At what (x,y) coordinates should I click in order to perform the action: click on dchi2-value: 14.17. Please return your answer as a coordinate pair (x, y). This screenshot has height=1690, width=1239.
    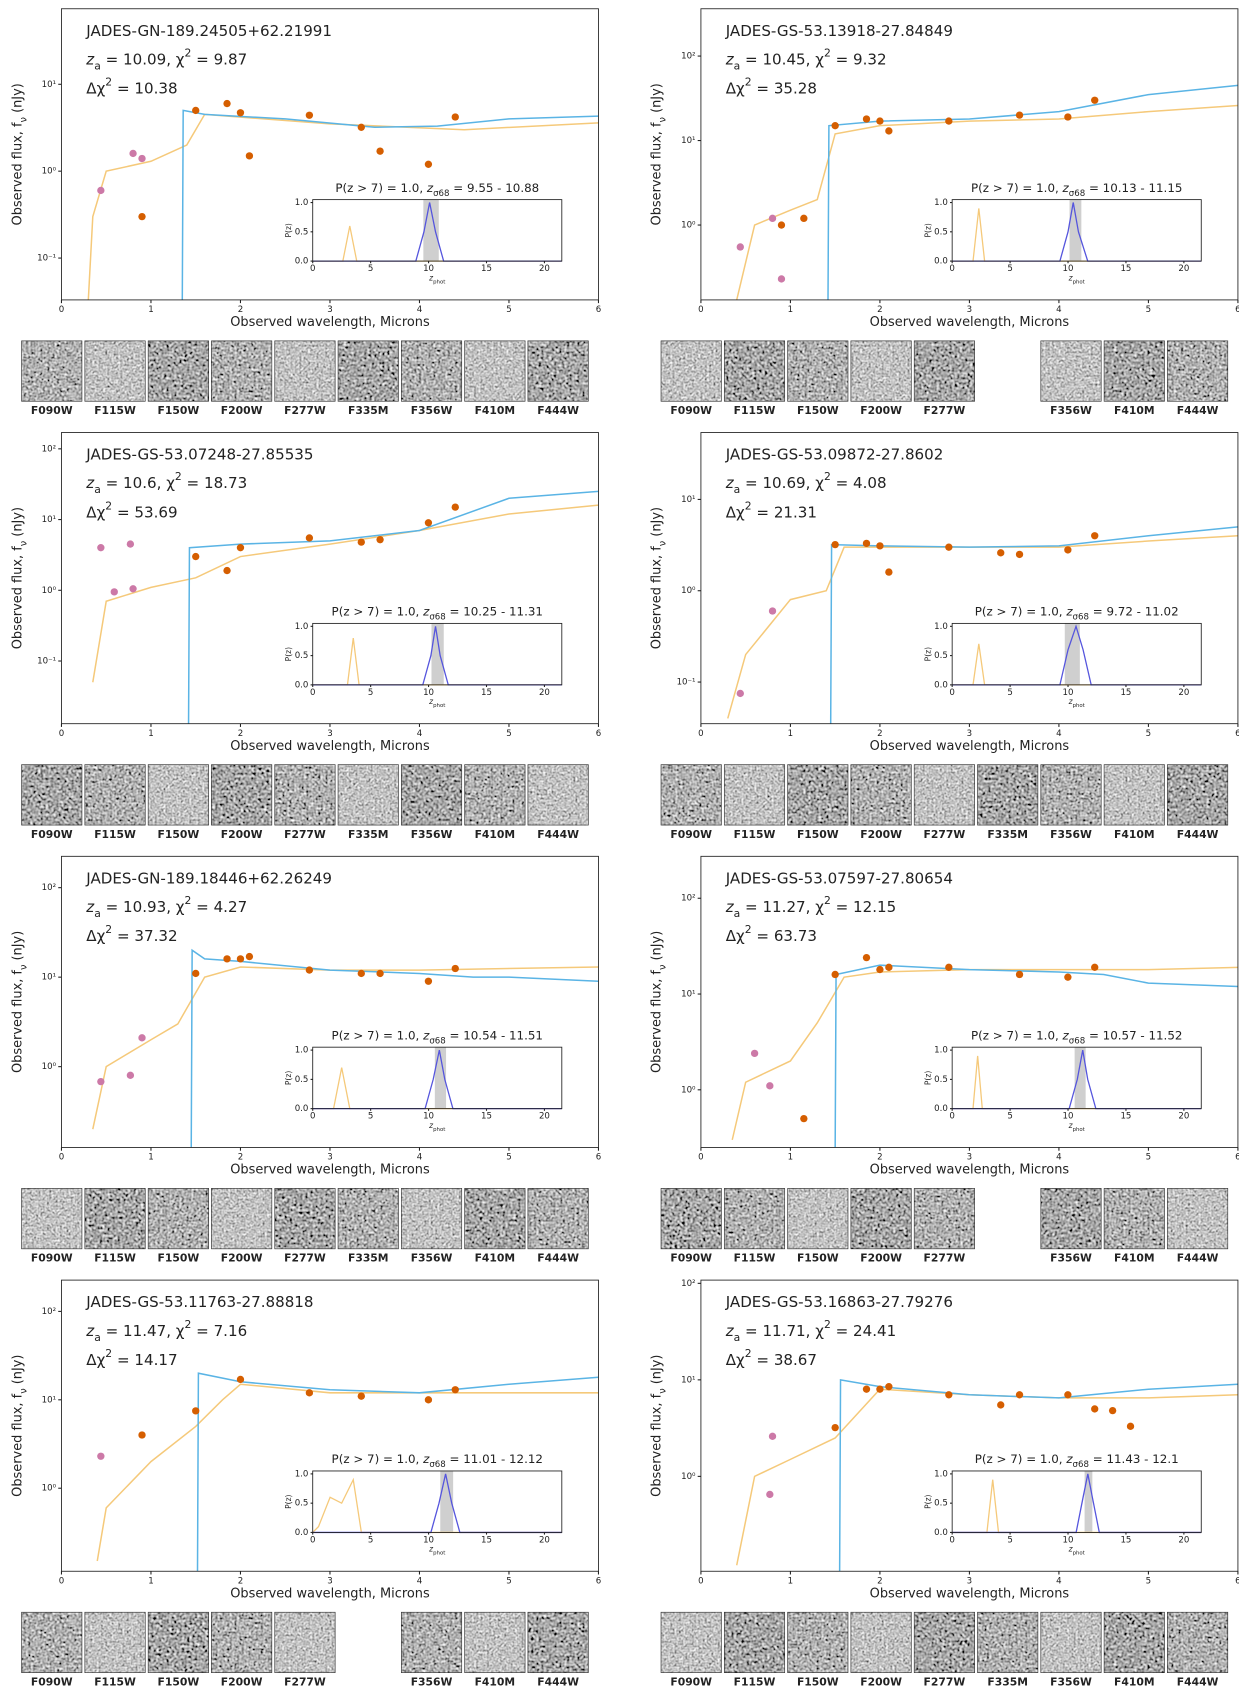
    Looking at the image, I should click on (155, 1359).